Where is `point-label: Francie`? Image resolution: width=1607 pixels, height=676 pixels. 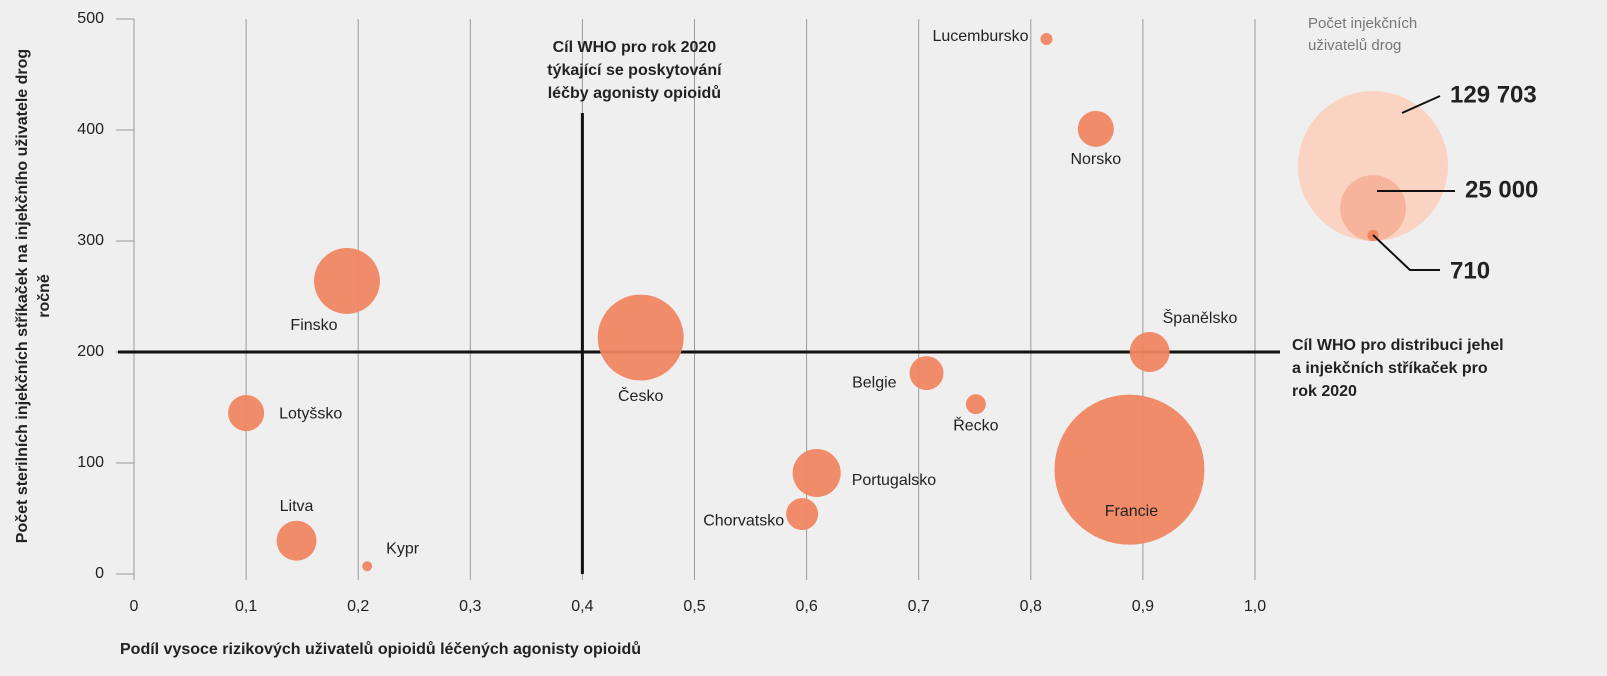 point-label: Francie is located at coordinates (1131, 511).